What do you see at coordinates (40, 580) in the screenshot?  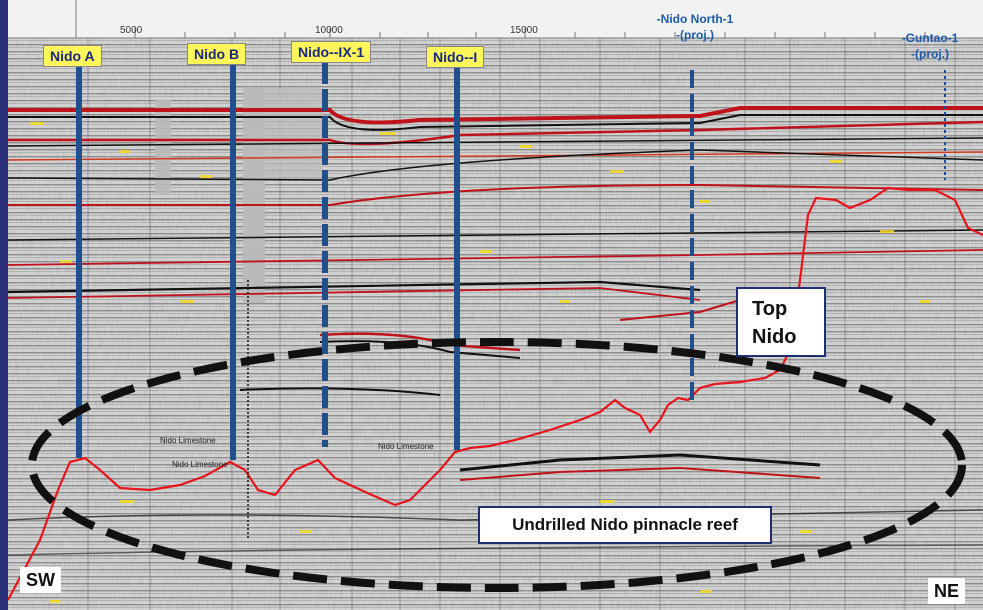 I see `direction-sw: SW` at bounding box center [40, 580].